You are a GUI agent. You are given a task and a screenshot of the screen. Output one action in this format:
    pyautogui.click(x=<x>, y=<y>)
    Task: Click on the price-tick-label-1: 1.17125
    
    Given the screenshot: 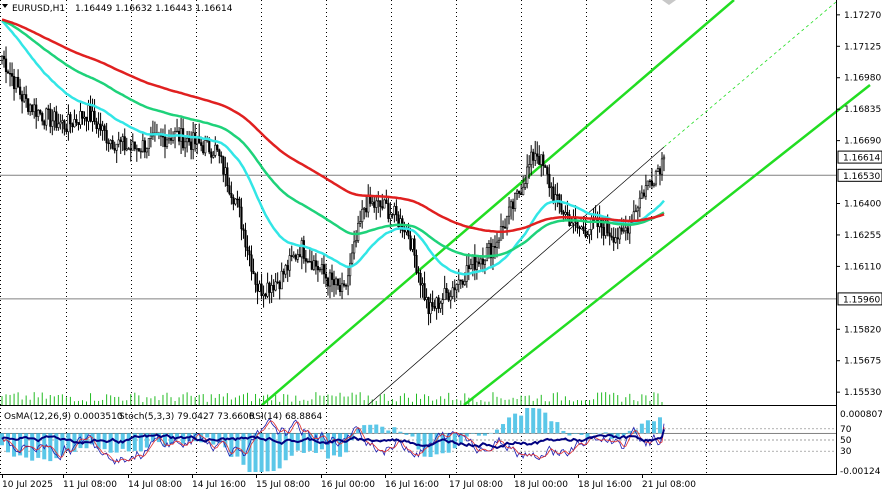 What is the action you would take?
    pyautogui.click(x=862, y=47)
    